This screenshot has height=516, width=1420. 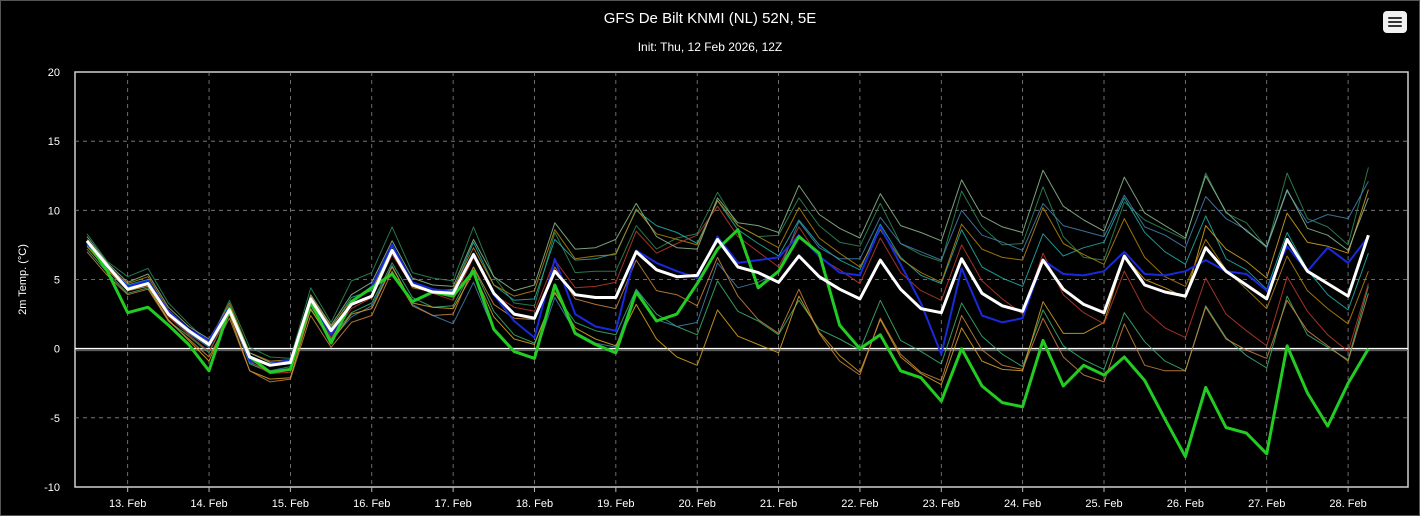 I want to click on x-tick-label: 13. Feb, so click(x=127, y=504).